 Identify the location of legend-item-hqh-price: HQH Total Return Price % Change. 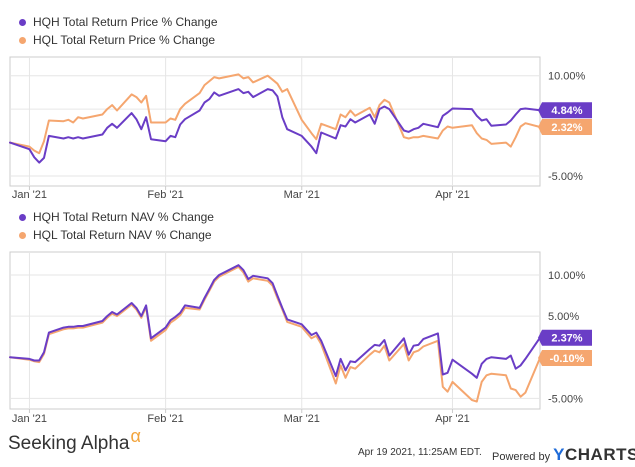
(118, 22).